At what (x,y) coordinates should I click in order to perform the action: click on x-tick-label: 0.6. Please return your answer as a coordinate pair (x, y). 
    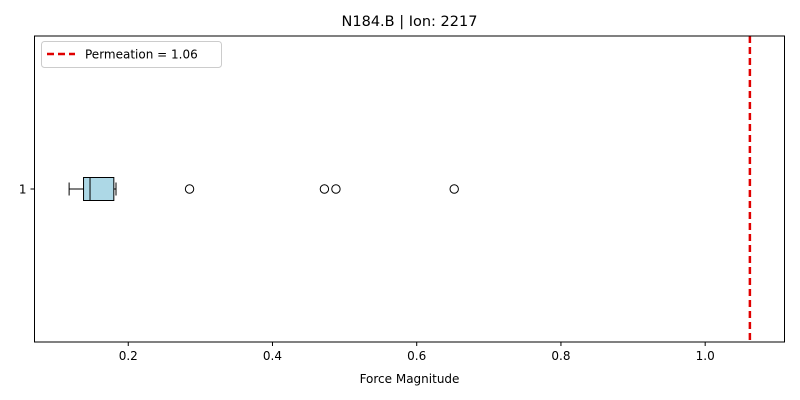
    Looking at the image, I should click on (416, 356).